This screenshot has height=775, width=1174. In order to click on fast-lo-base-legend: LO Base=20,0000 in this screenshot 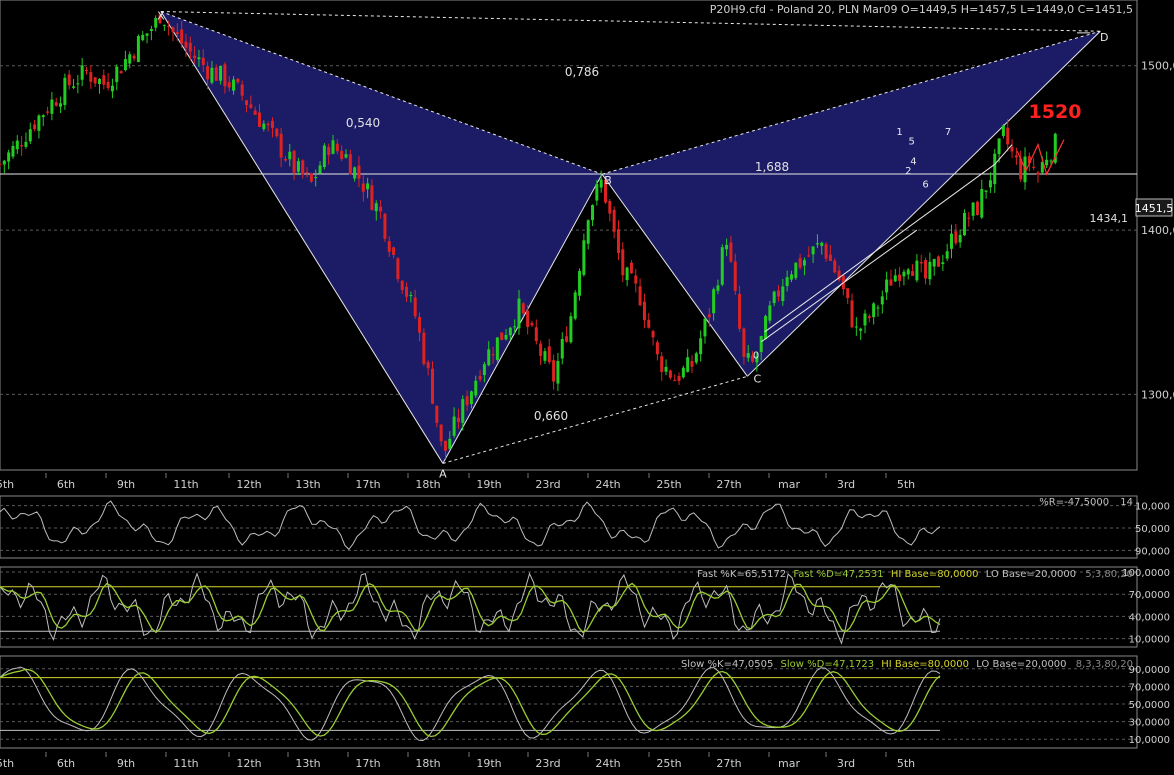, I will do `click(1031, 574)`.